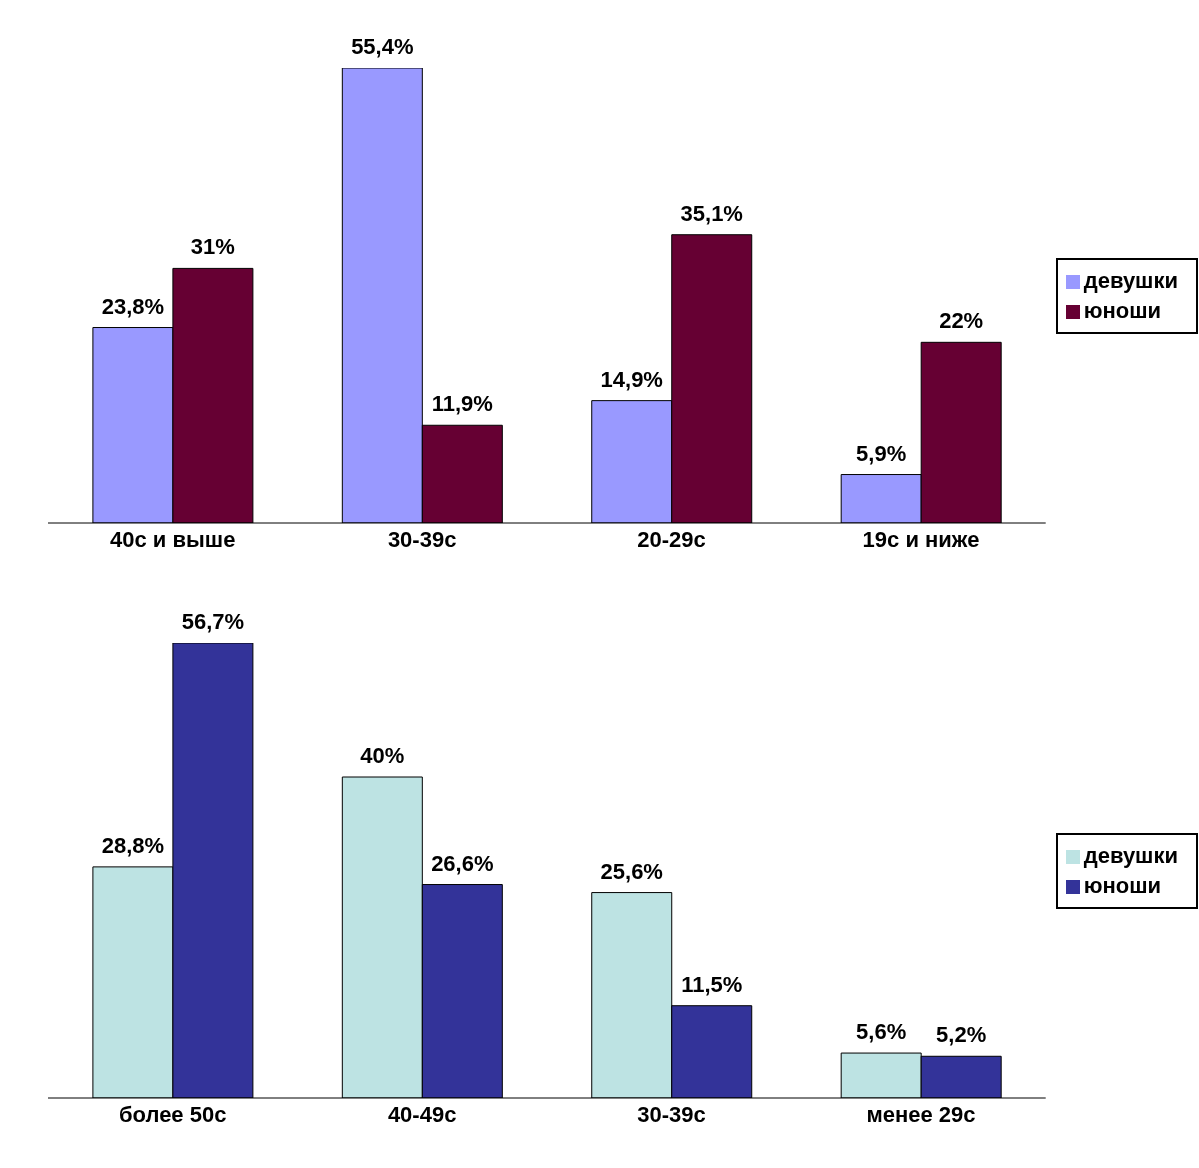 Image resolution: width=1199 pixels, height=1168 pixels. Describe the element at coordinates (711, 213) in the screenshot. I see `data-label: 35,1%` at that location.